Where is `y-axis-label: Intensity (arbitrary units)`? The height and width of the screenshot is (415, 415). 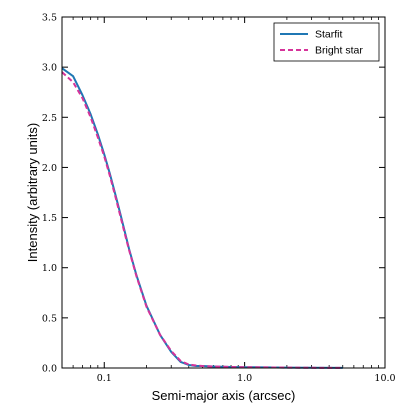 y-axis-label: Intensity (arbitrary units) is located at coordinates (32, 192).